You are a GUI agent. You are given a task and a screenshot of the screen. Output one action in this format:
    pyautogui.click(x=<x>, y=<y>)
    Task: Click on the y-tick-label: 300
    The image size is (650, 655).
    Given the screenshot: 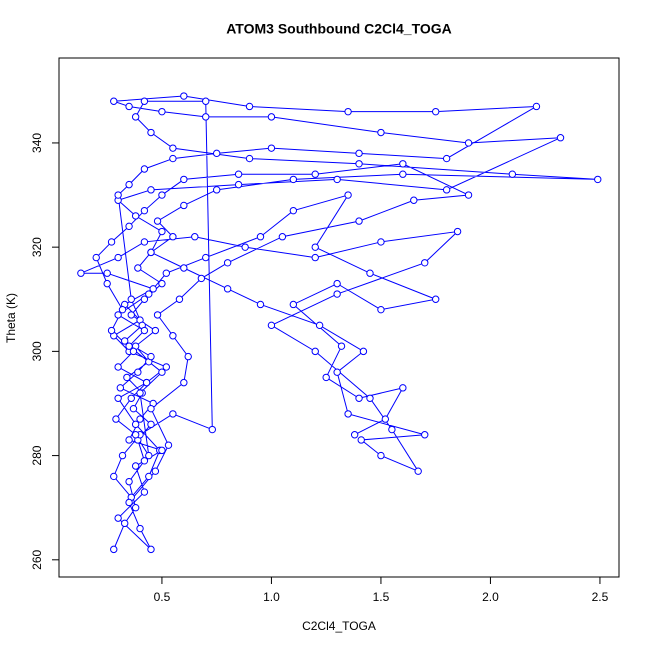 What is the action you would take?
    pyautogui.click(x=37, y=351)
    